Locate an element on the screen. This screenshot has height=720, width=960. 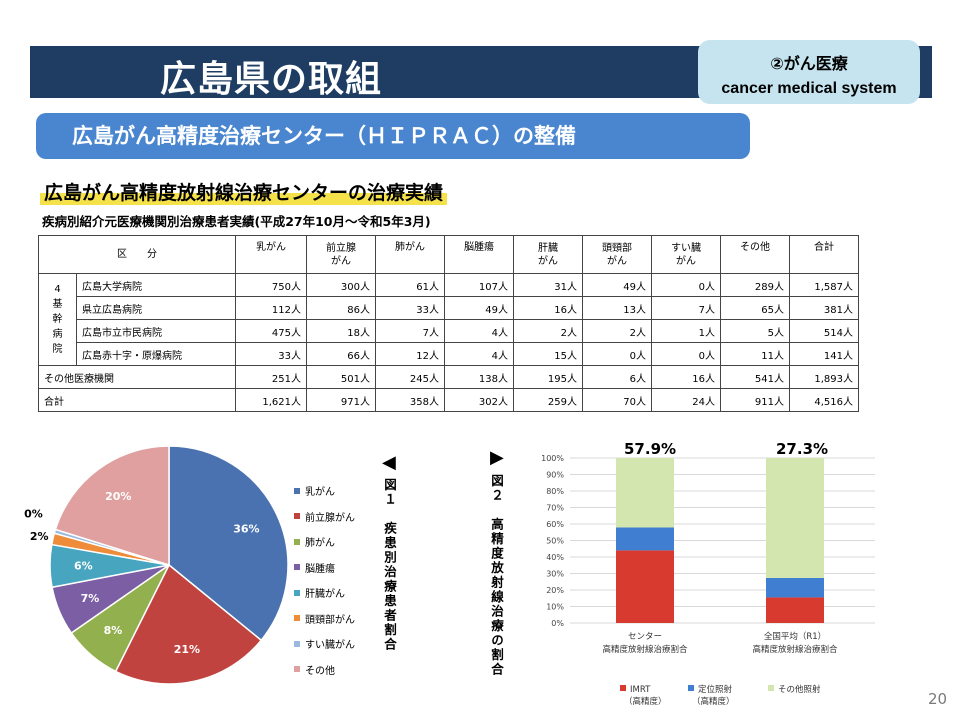
x-tick-label: センター is located at coordinates (645, 637).